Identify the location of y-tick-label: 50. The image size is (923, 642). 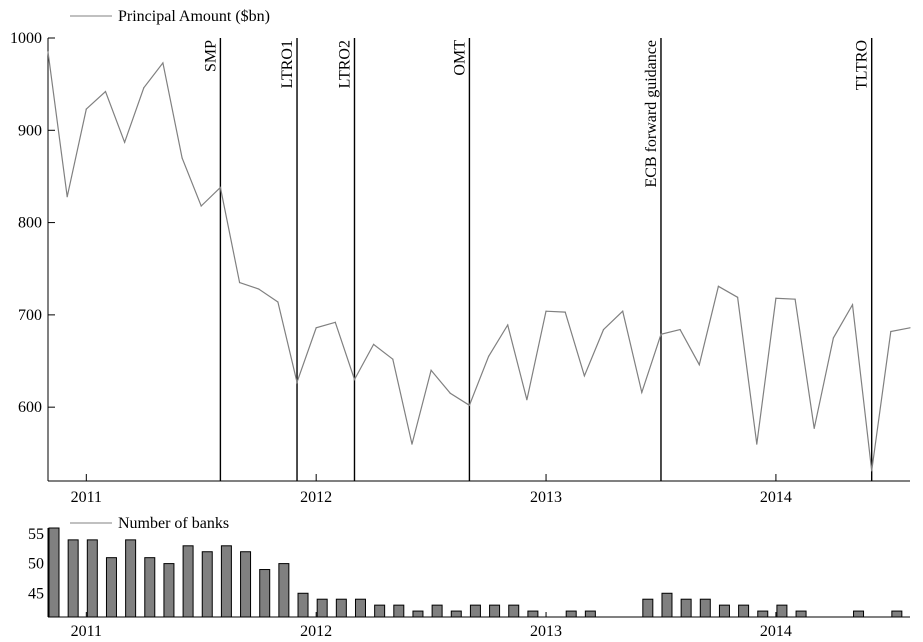
(36, 564).